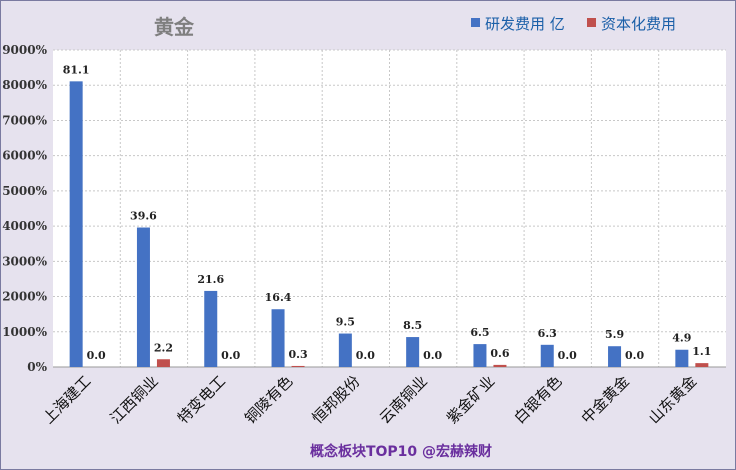 This screenshot has height=470, width=736. Describe the element at coordinates (701, 351) in the screenshot. I see `data-label: 1.1` at that location.